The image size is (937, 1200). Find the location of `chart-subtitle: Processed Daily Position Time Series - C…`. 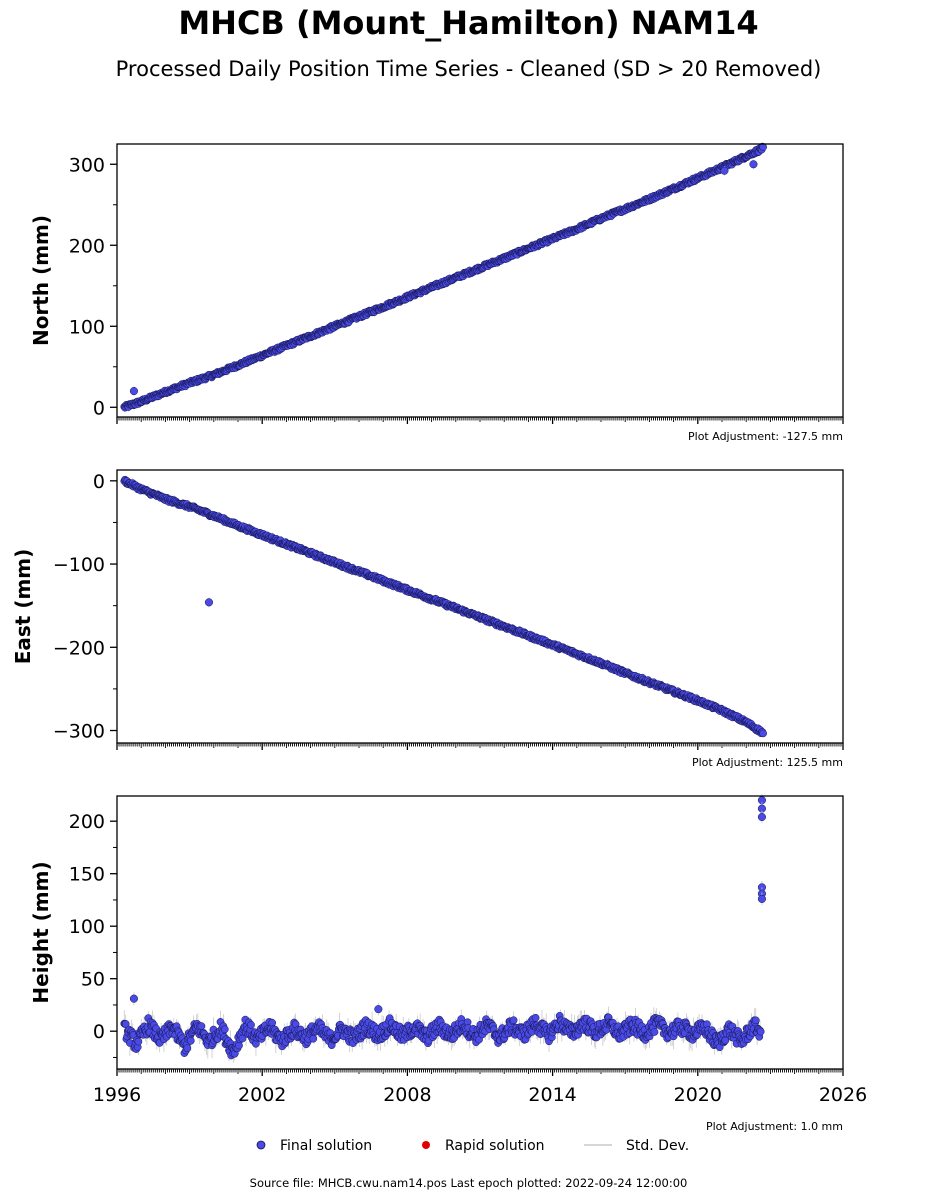

chart-subtitle: Processed Daily Position Time Series - C… is located at coordinates (468, 69).